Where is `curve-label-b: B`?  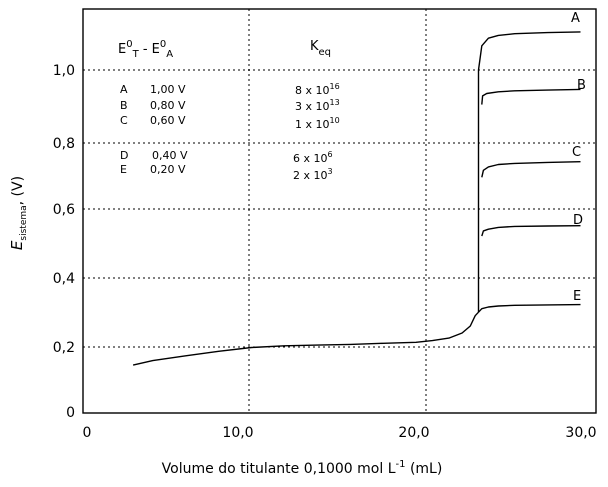
curve-label-b: B is located at coordinates (581, 85).